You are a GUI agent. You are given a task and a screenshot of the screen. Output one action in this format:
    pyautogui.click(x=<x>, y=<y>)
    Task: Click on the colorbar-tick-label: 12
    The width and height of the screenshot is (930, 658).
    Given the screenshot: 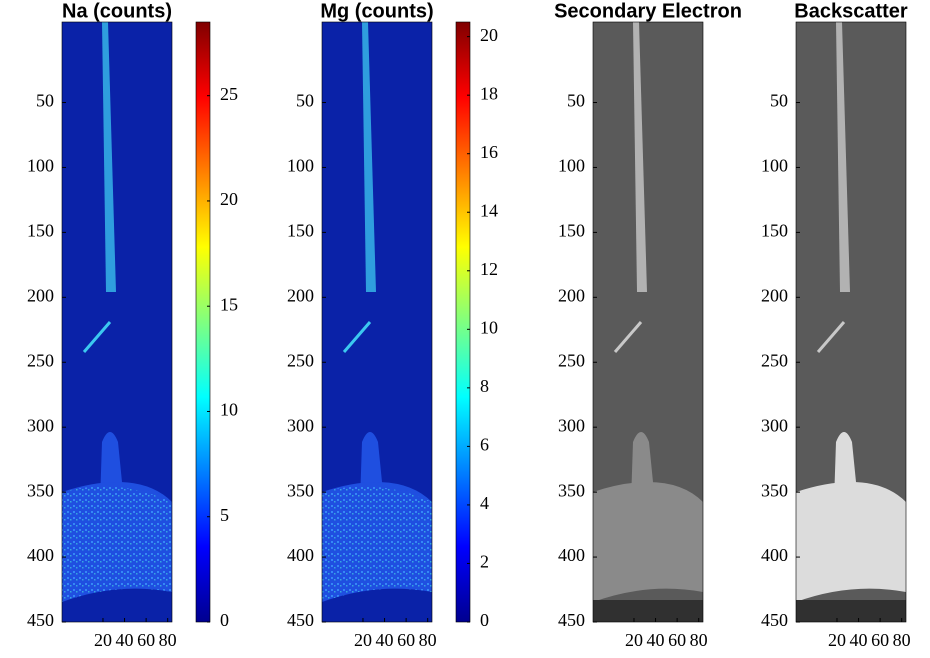 What is the action you would take?
    pyautogui.click(x=489, y=269)
    